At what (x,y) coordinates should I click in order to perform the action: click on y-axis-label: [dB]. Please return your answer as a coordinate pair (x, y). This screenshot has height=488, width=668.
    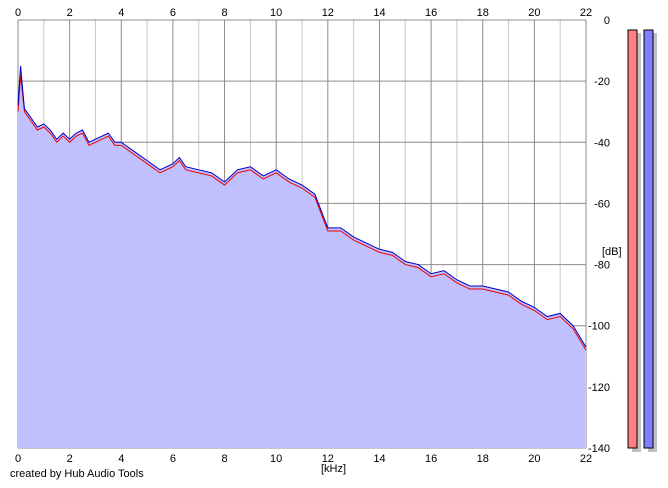
    Looking at the image, I should click on (612, 252).